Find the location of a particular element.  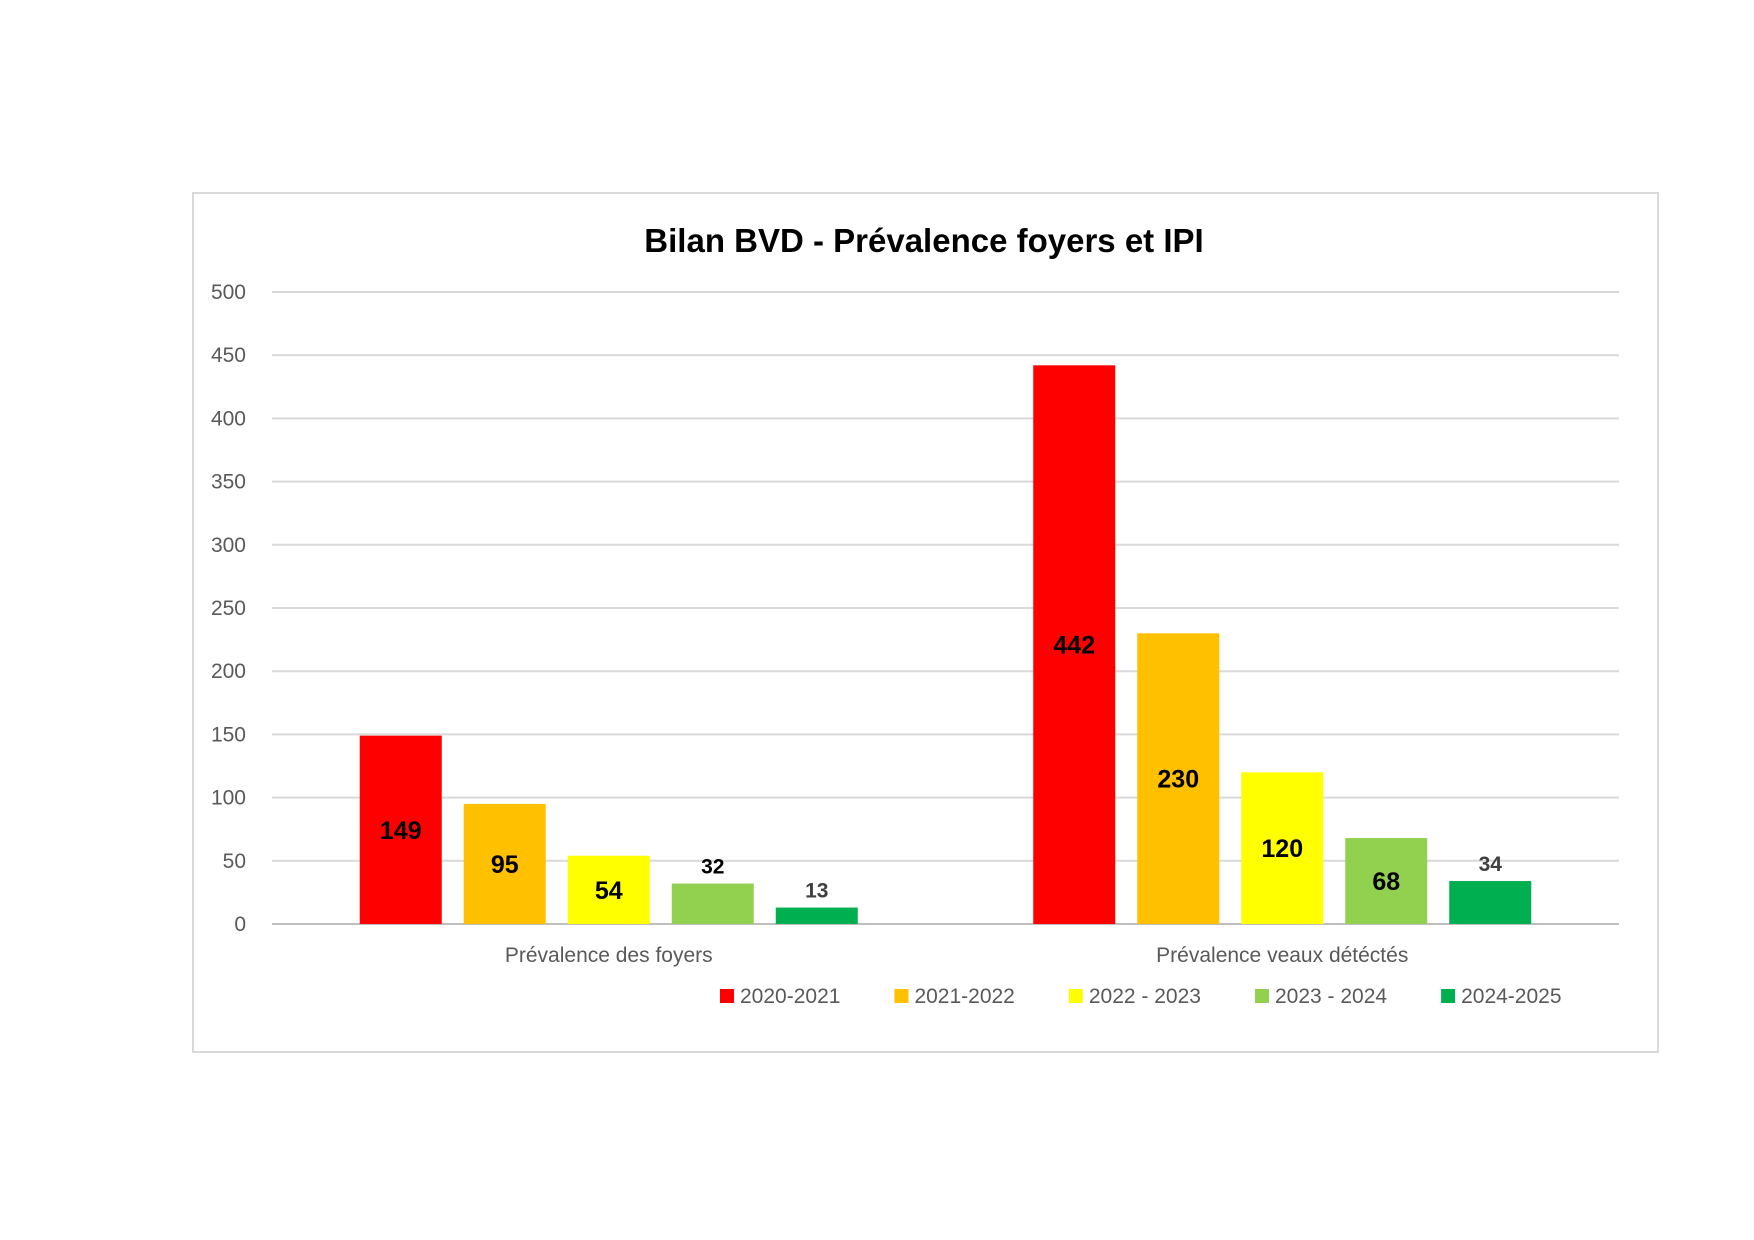

legend-label: 2020-2021 is located at coordinates (790, 996).